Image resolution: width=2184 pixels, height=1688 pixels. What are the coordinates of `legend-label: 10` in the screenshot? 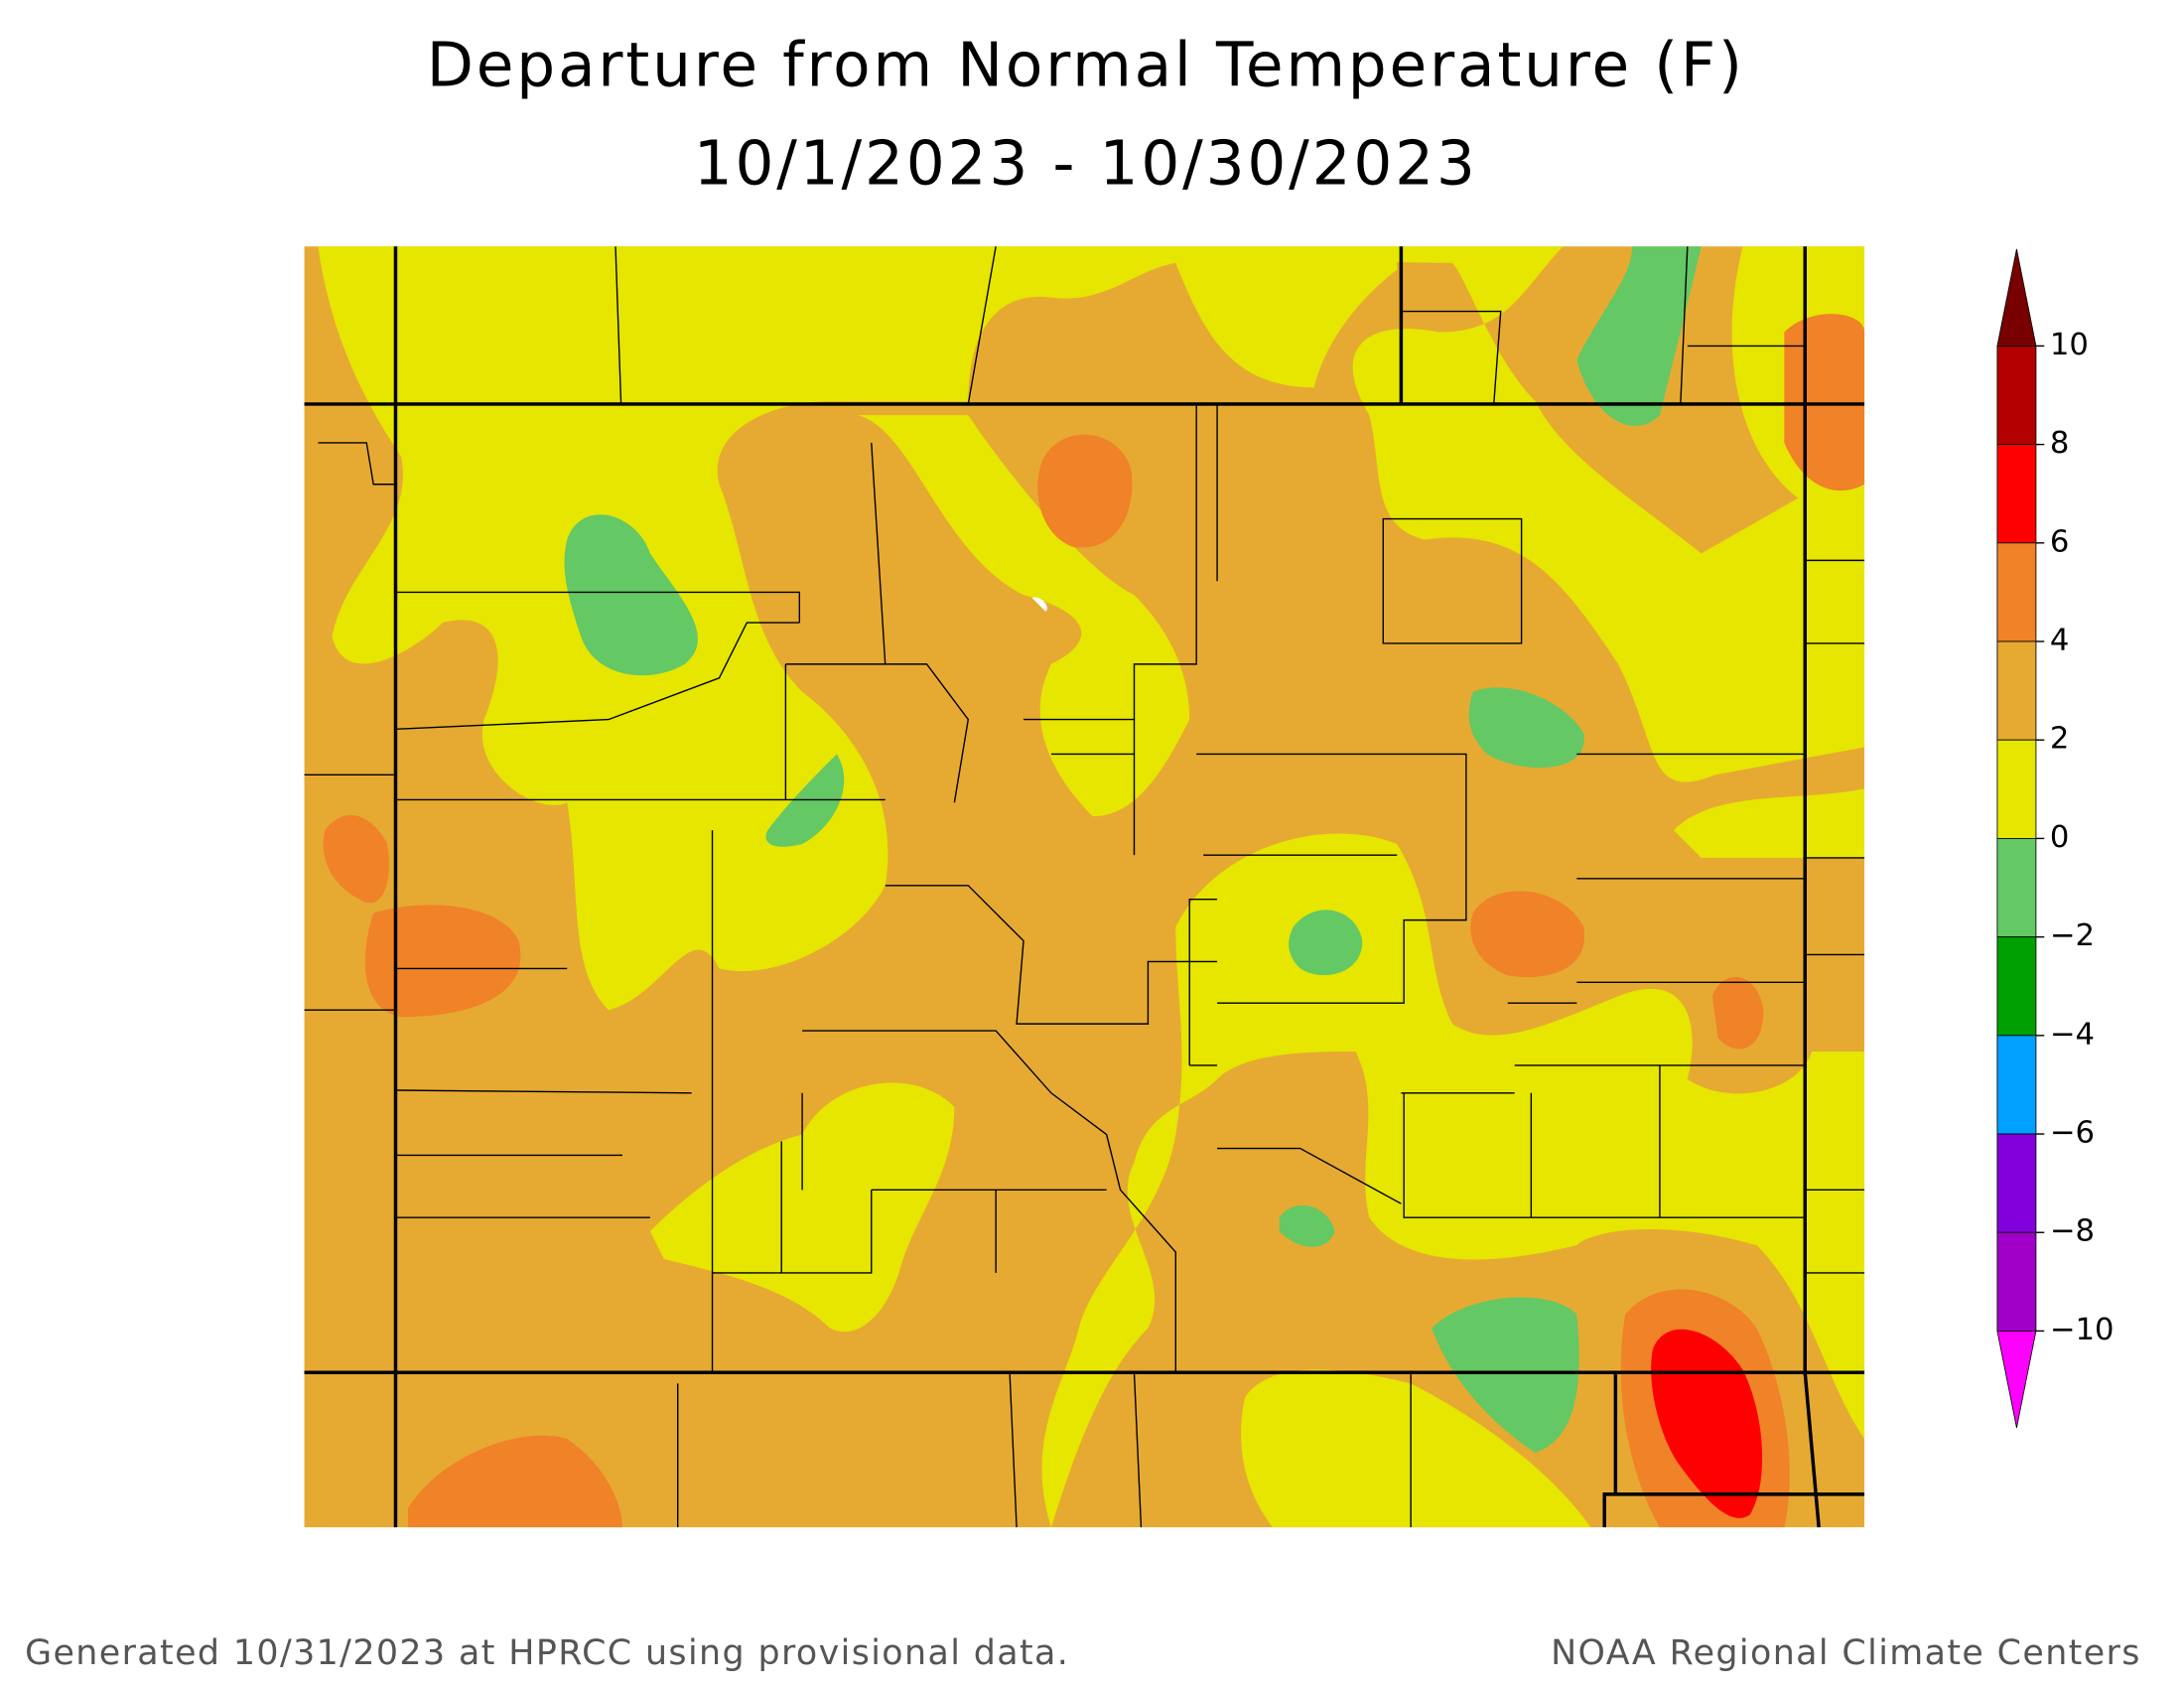 It's located at (2069, 345).